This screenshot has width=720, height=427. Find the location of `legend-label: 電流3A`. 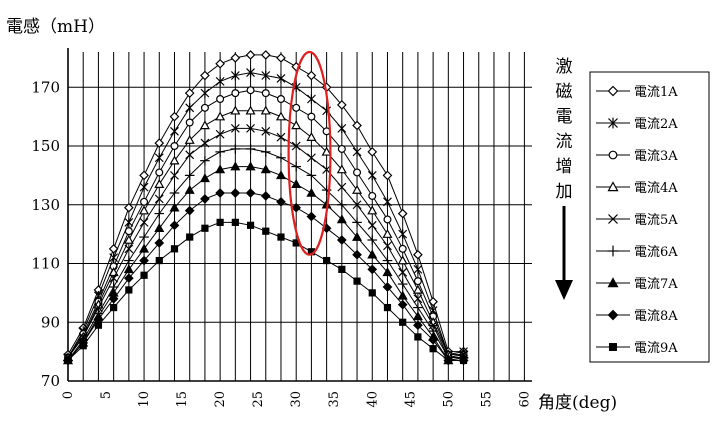

legend-label: 電流3A is located at coordinates (656, 156).